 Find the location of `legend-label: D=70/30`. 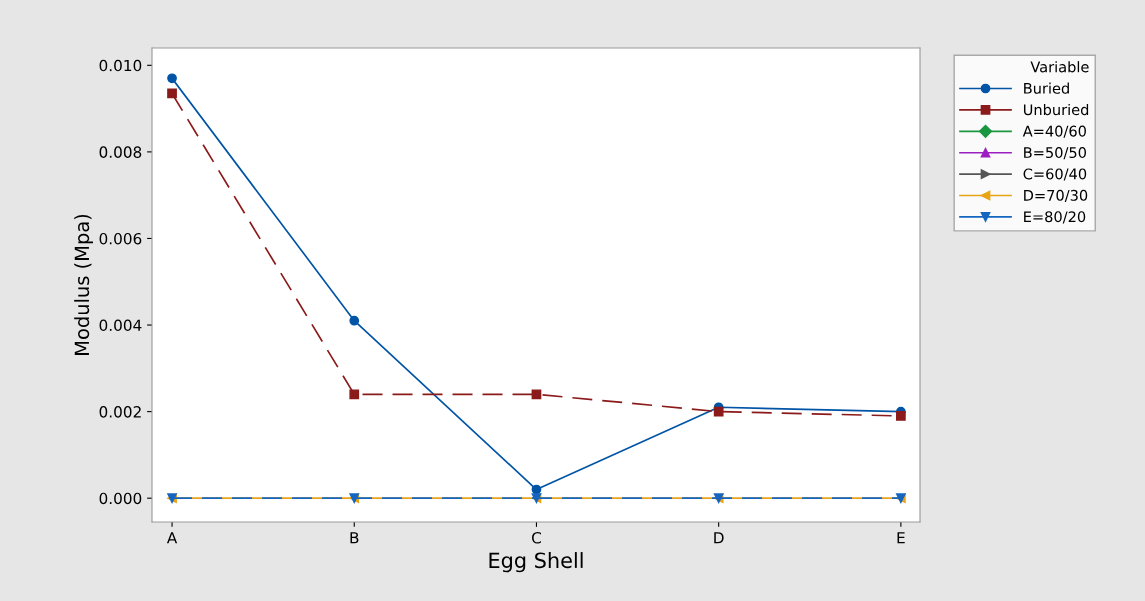

legend-label: D=70/30 is located at coordinates (1056, 195).